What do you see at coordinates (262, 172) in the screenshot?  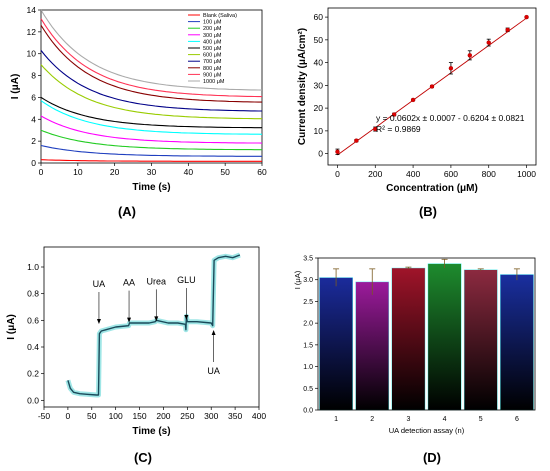 I see `x-tick-label: 60` at bounding box center [262, 172].